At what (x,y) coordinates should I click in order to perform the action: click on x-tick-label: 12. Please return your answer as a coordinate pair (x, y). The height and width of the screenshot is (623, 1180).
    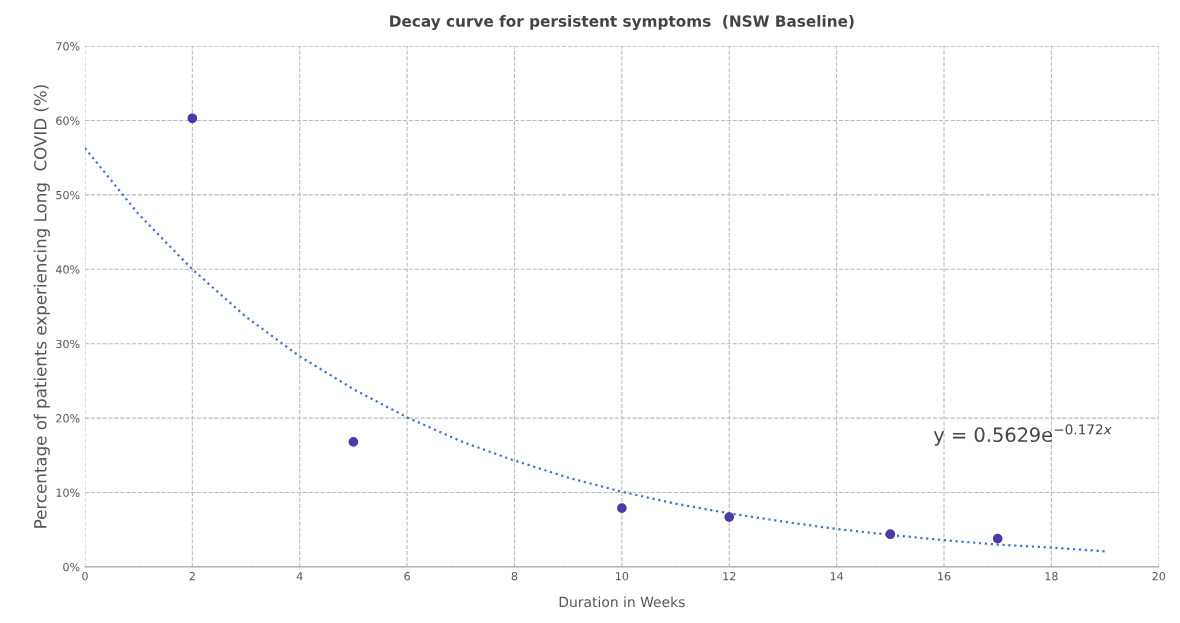
    Looking at the image, I should click on (729, 576).